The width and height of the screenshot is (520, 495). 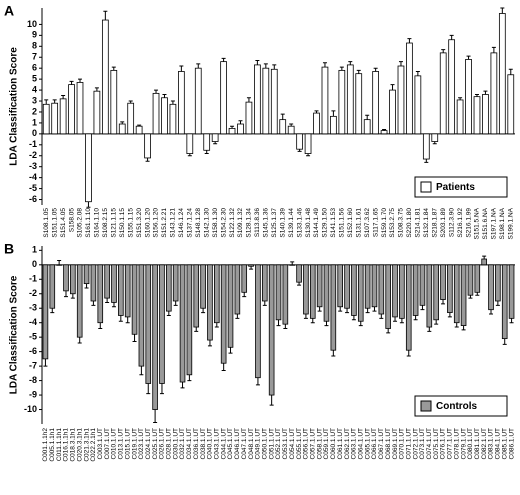 I want to click on x-tick-label: S107.3.62, so click(x=367, y=223).